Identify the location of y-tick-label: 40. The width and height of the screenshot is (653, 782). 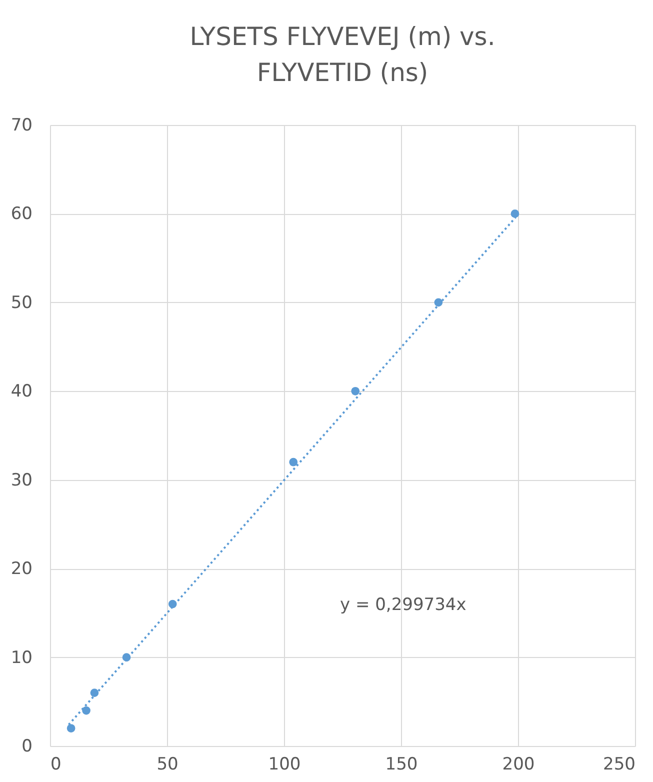
(21, 392).